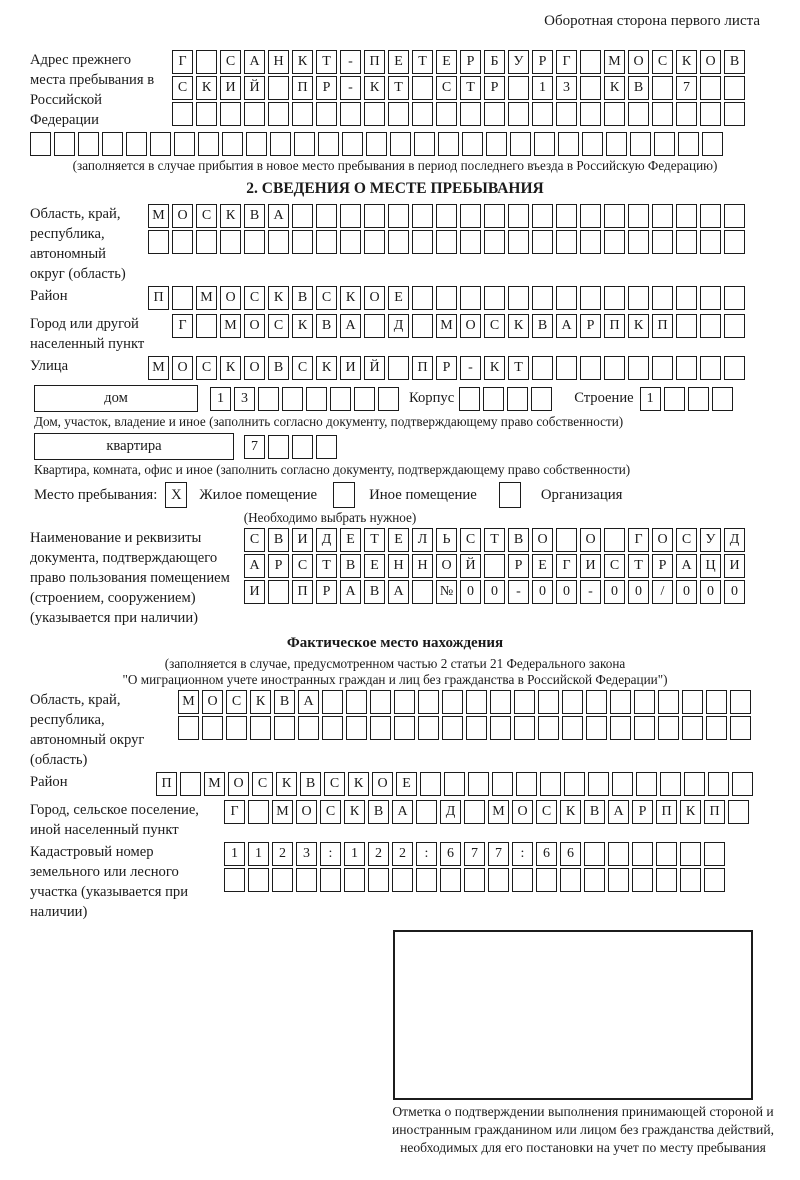 The image size is (800, 1180). Describe the element at coordinates (326, 540) in the screenshot. I see `char-box: Д` at that location.